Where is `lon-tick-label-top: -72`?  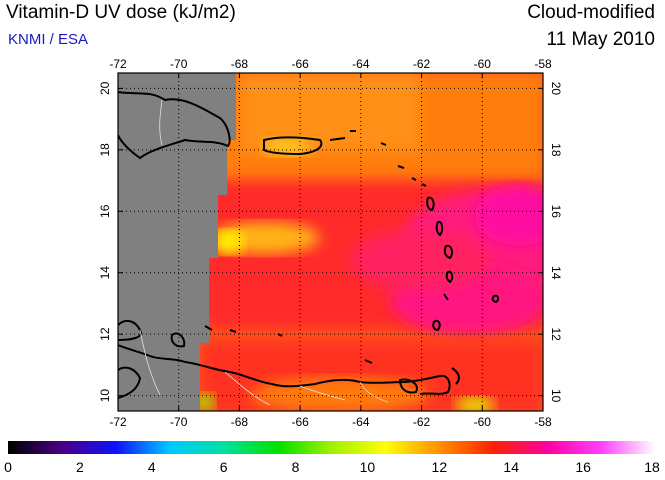
lon-tick-label-top: -72 is located at coordinates (118, 64).